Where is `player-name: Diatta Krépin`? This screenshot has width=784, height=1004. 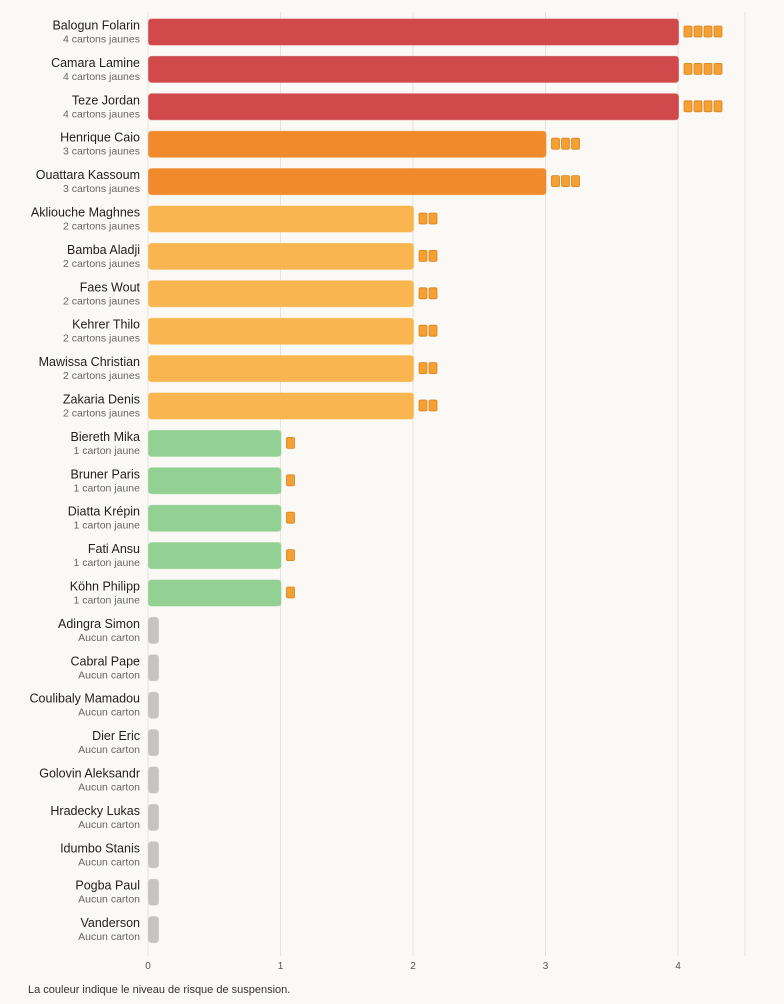 player-name: Diatta Krépin is located at coordinates (104, 512).